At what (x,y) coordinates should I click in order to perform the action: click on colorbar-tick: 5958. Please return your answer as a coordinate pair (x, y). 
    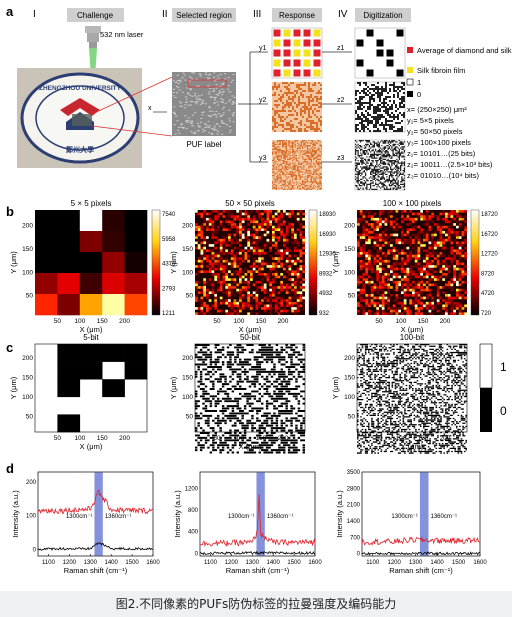
    Looking at the image, I should click on (169, 240).